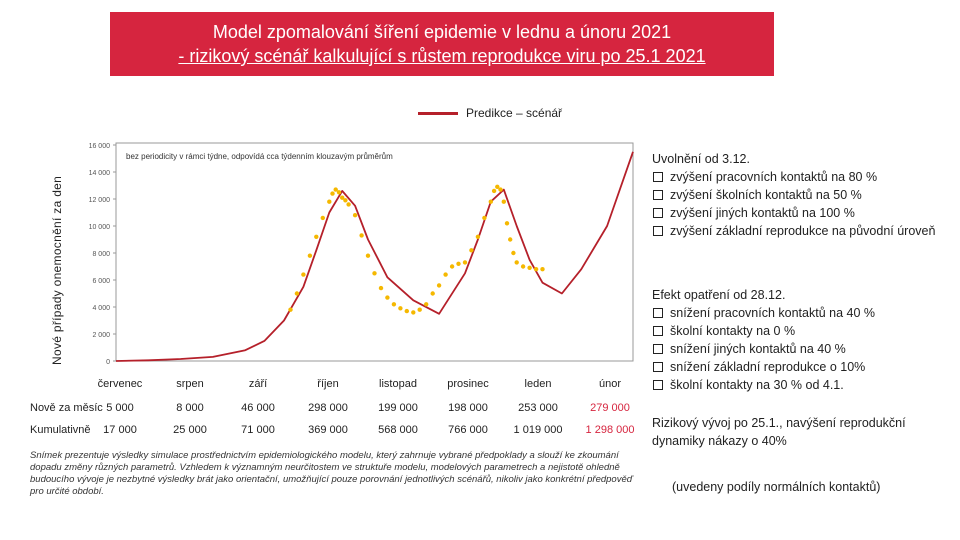  I want to click on list-item: snížení jiných kontaktů na 40 %, so click(802, 349).